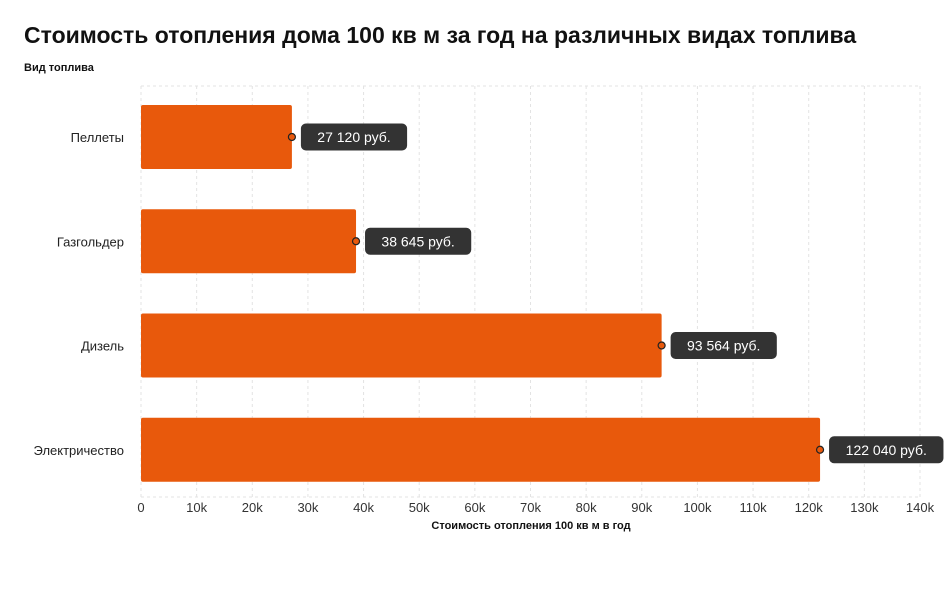 This screenshot has width=944, height=592. I want to click on x-tick-label: 20k, so click(252, 507).